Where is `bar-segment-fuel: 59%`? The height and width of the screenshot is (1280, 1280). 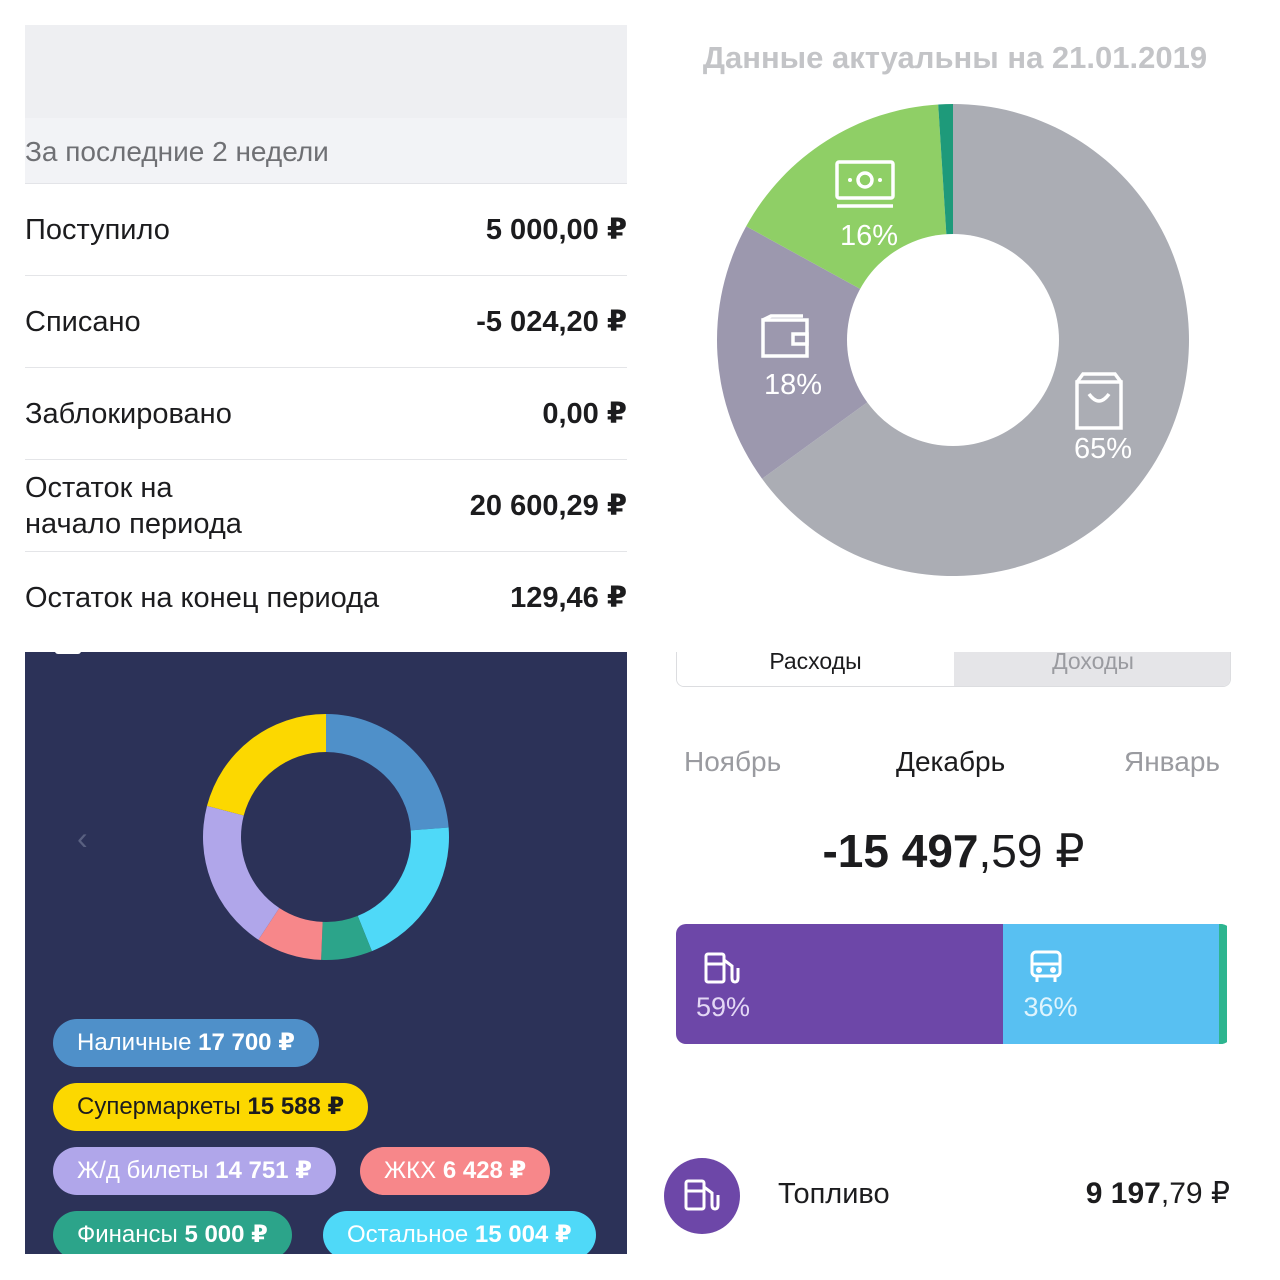 bar-segment-fuel: 59% is located at coordinates (840, 984).